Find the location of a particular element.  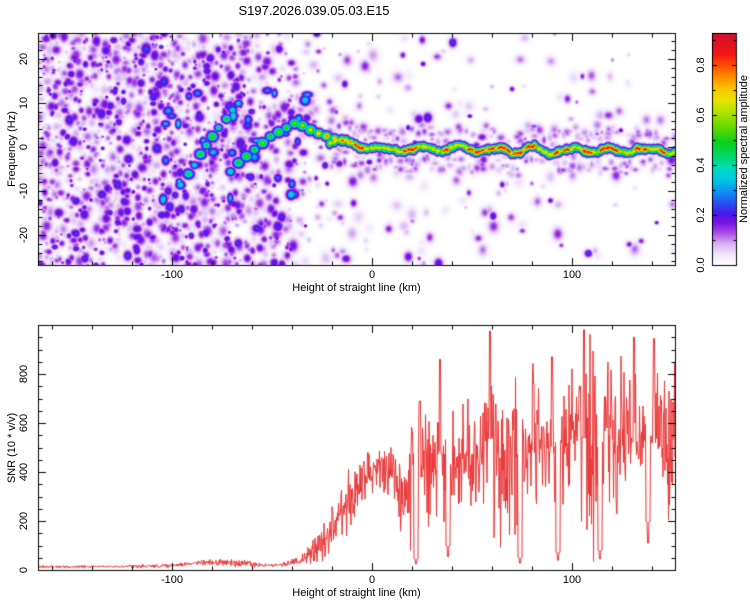

spec-x-tick-label: 100 is located at coordinates (572, 275).